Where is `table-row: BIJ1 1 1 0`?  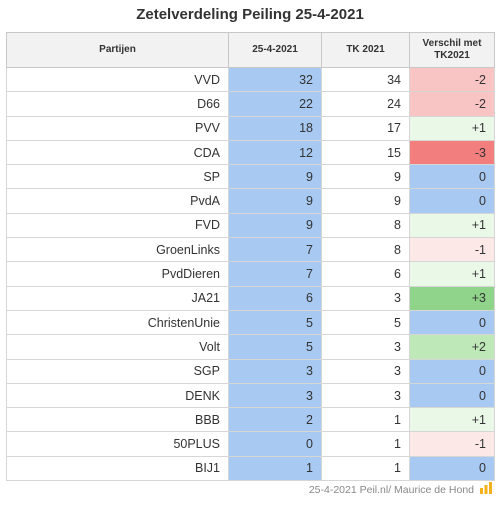 table-row: BIJ1 1 1 0 is located at coordinates (250, 468).